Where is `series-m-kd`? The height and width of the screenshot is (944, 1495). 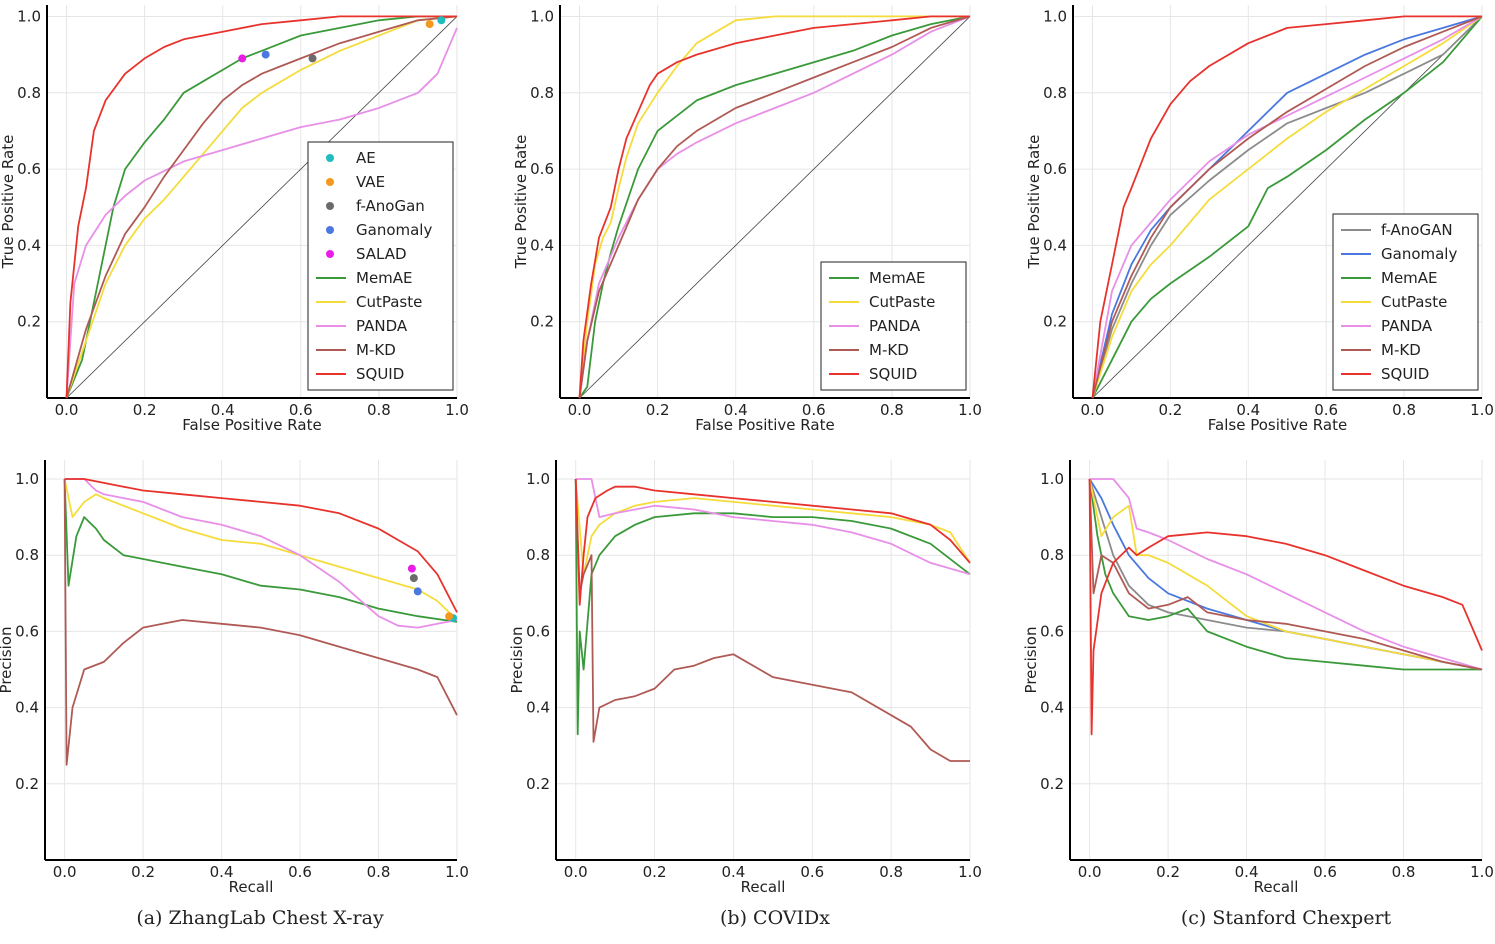
series-m-kd is located at coordinates (772, 620).